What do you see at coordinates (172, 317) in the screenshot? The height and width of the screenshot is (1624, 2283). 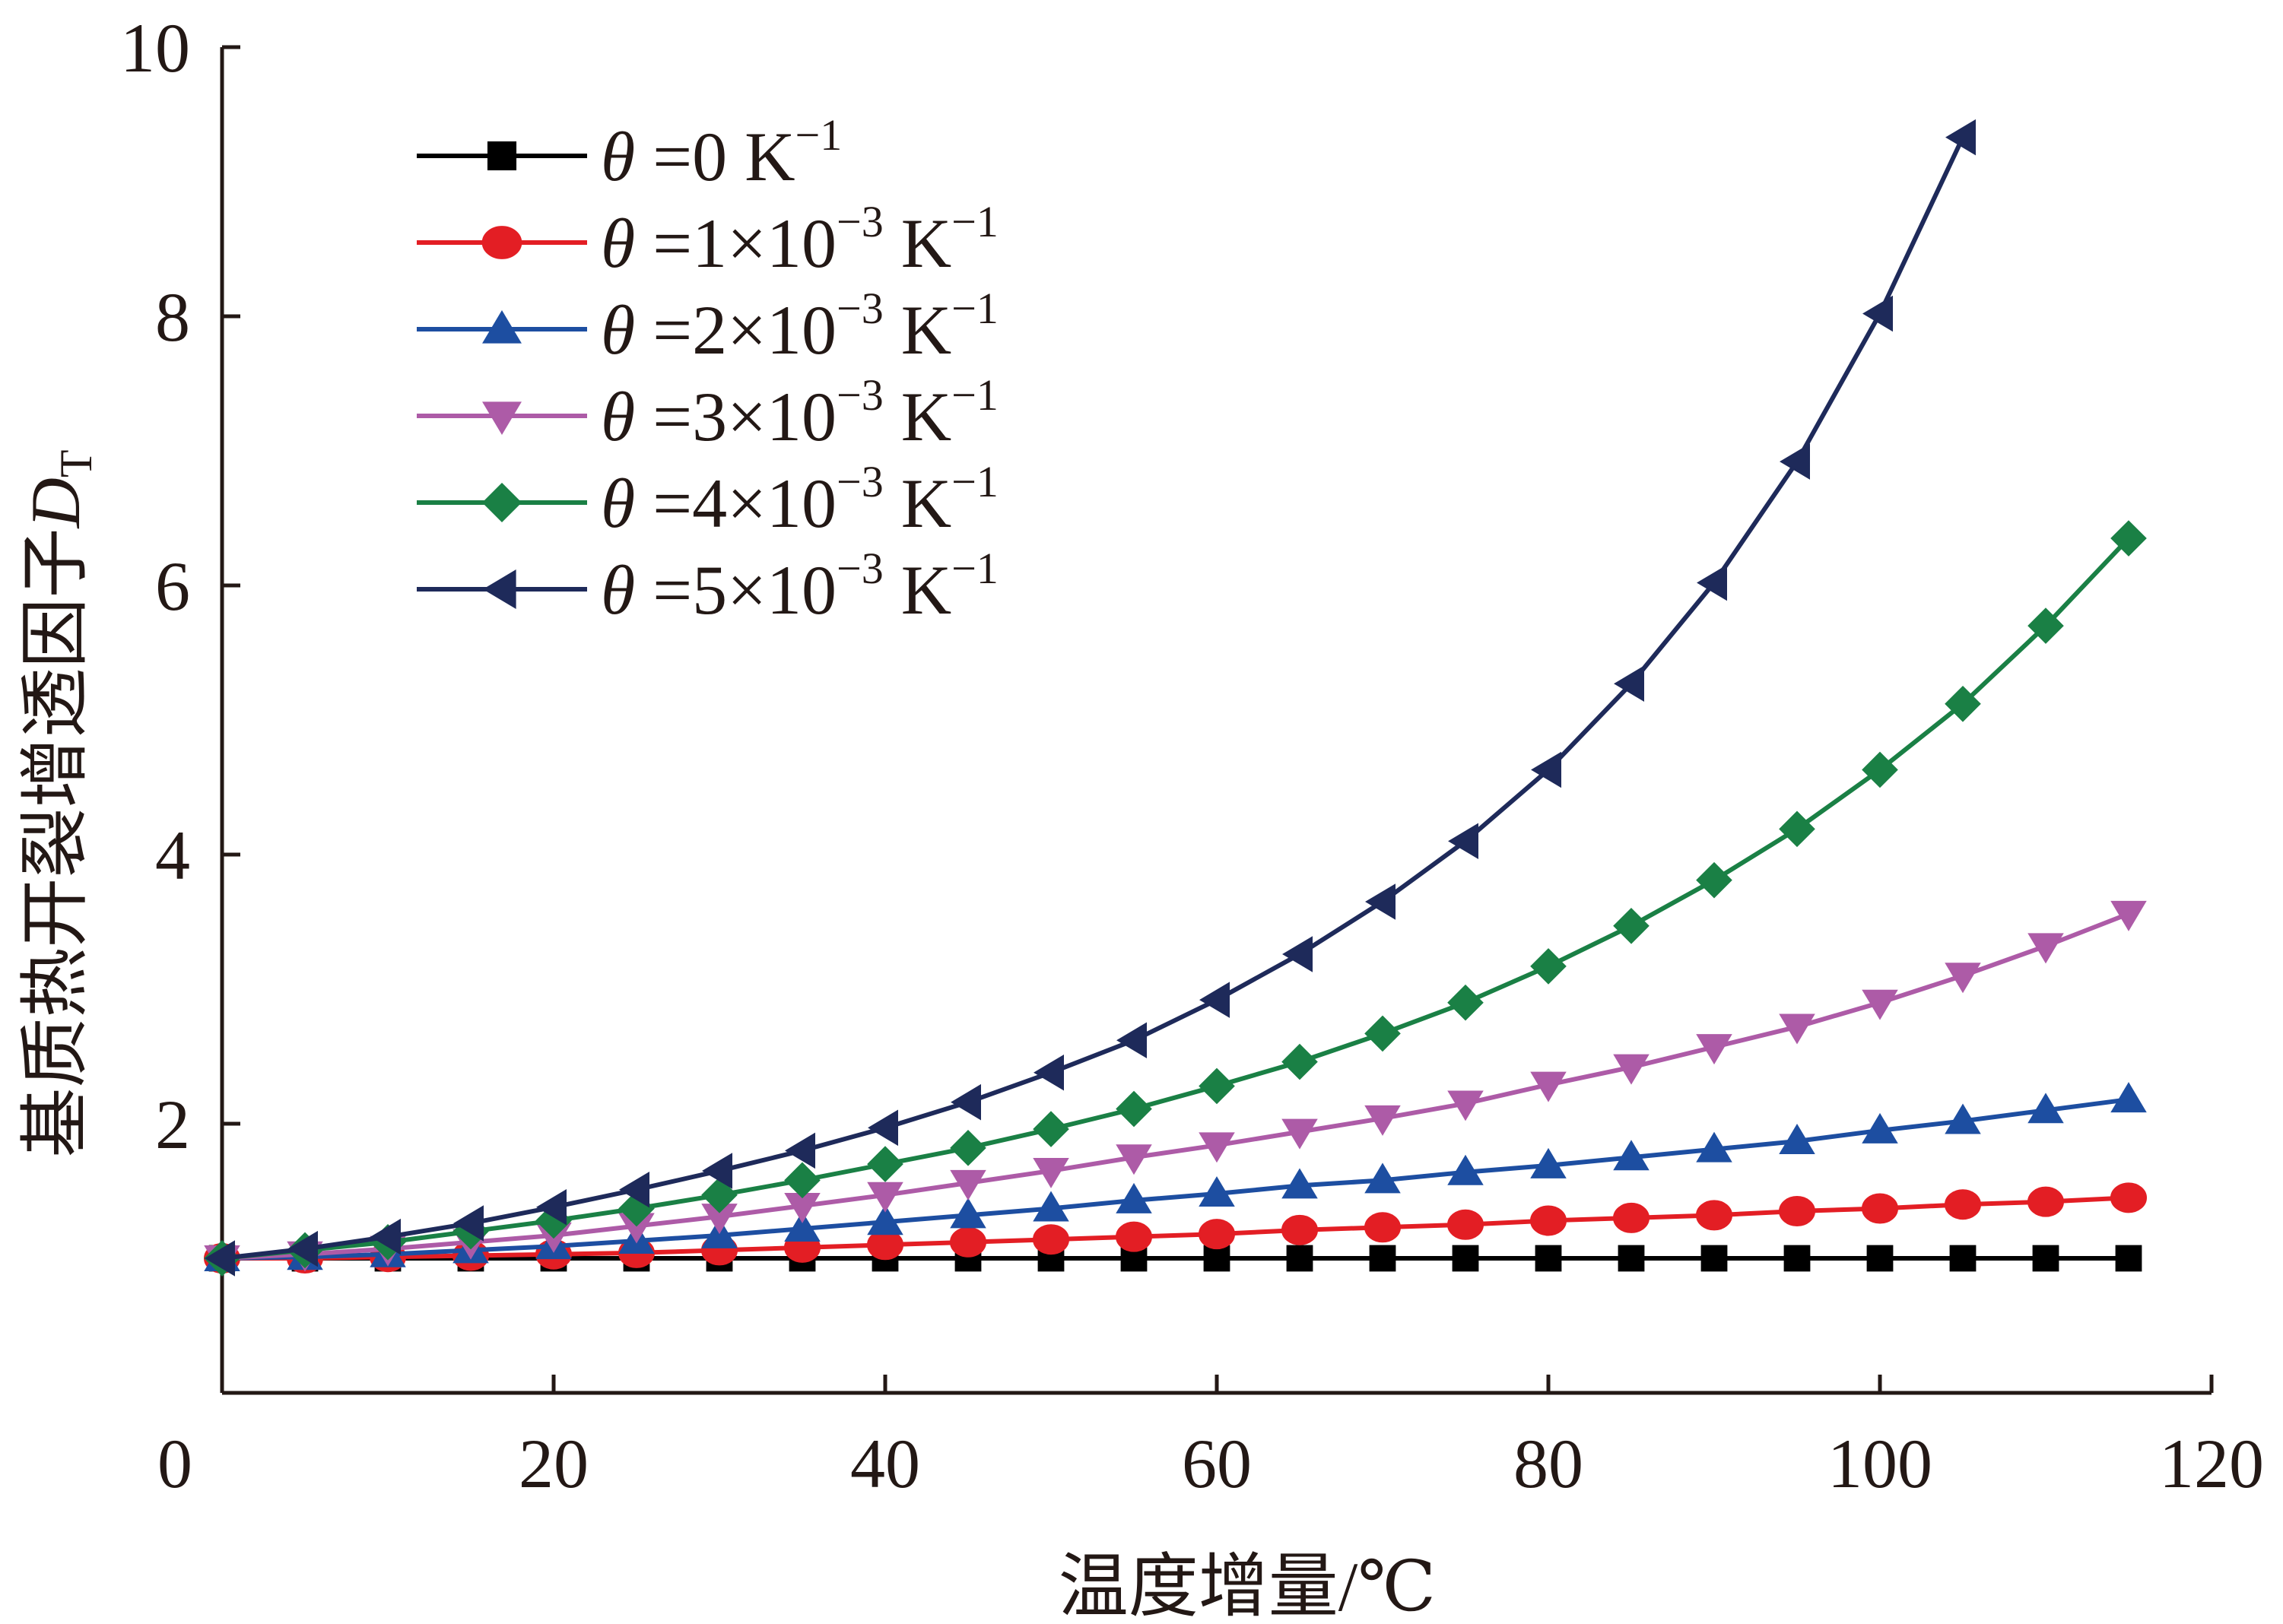 I see `y-tick-label: 8` at bounding box center [172, 317].